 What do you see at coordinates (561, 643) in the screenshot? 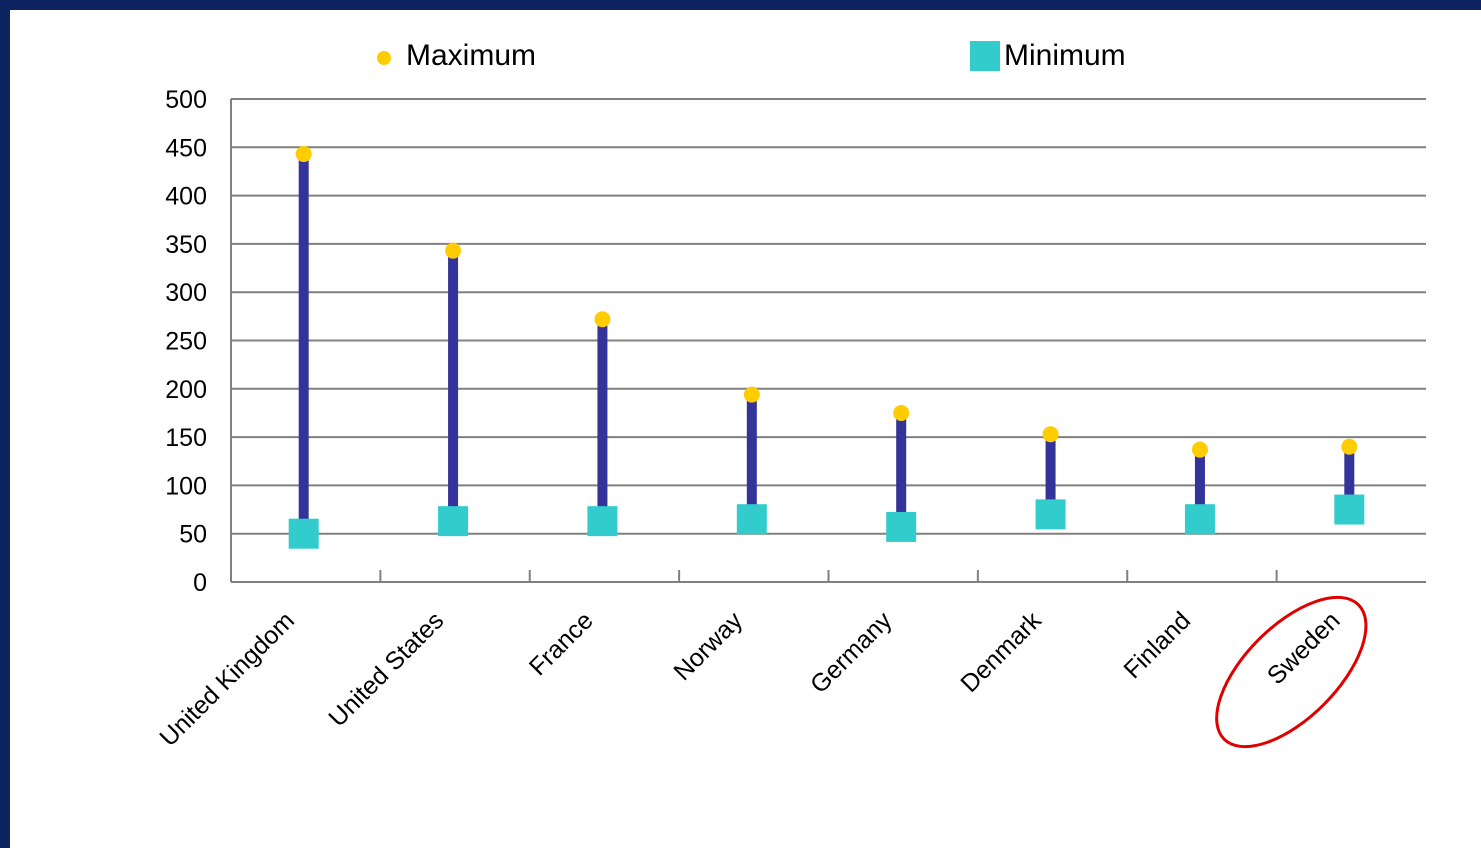
I see `category-label: France` at bounding box center [561, 643].